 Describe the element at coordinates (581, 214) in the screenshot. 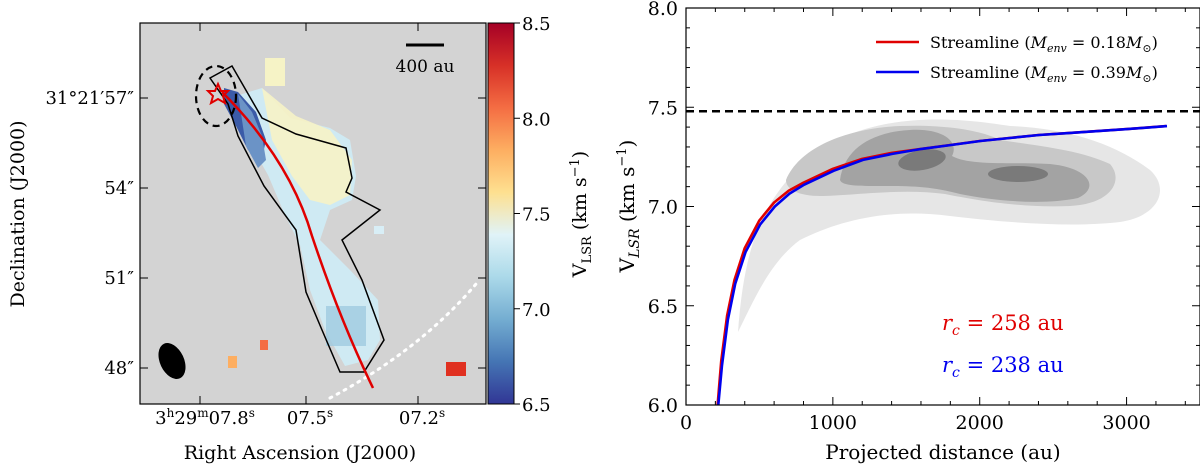

I see `colorbar-label: VLSR (km s−1)` at that location.